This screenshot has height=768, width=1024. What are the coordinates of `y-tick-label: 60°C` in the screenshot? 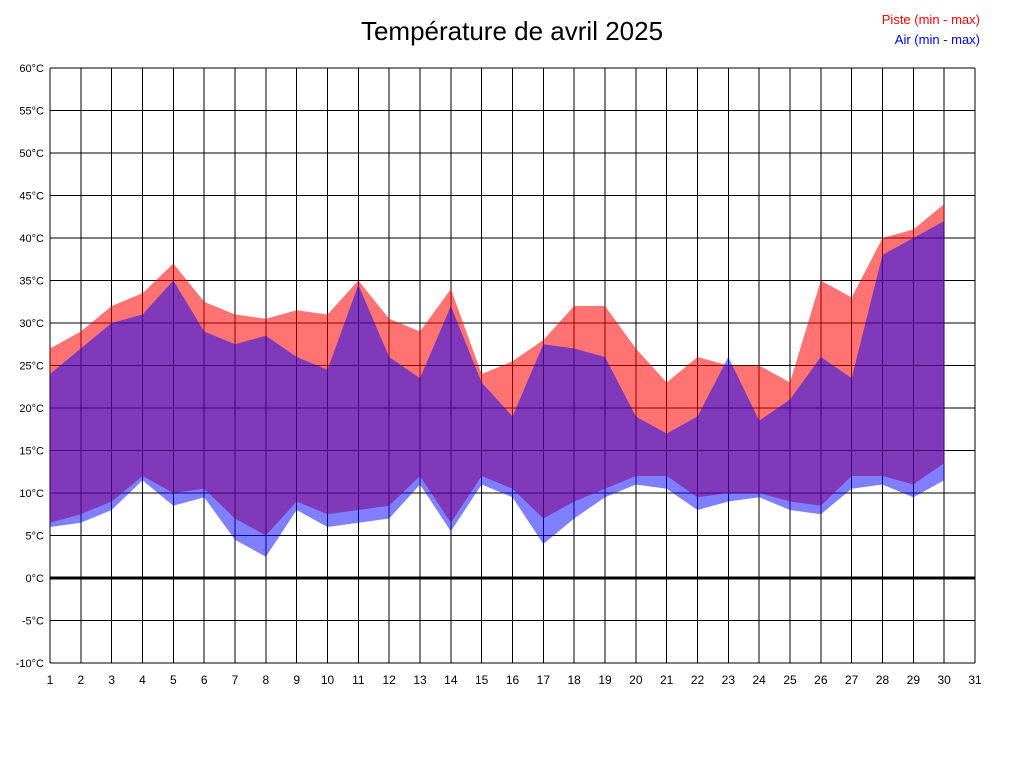 It's located at (31, 69).